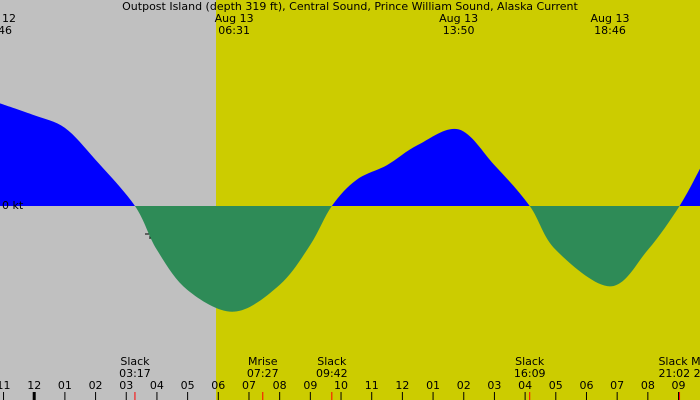 This screenshot has height=400, width=700. What do you see at coordinates (332, 373) in the screenshot?
I see `event-time: 09:42` at bounding box center [332, 373].